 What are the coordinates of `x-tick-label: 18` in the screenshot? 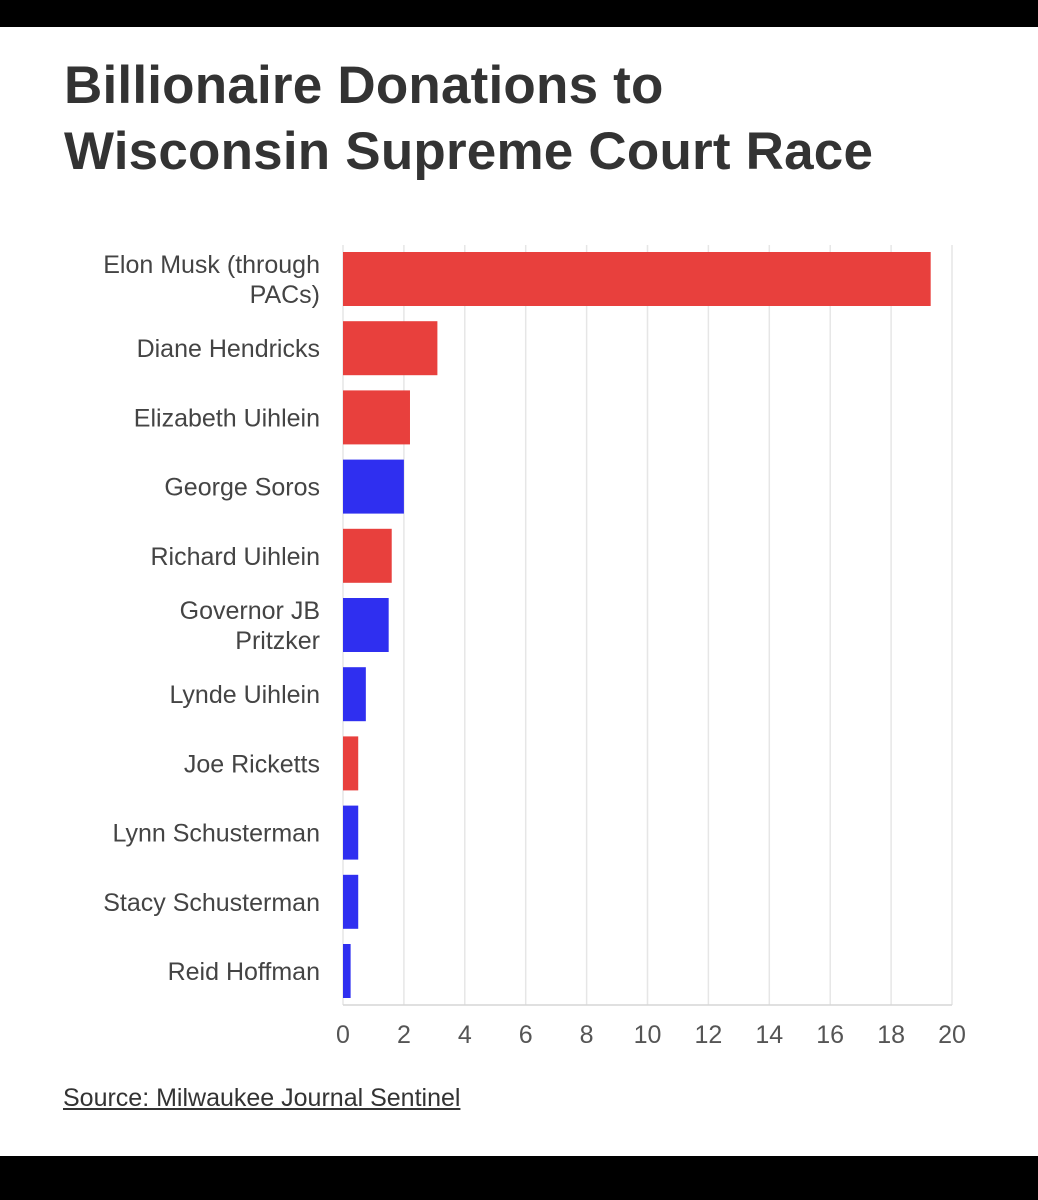 It's located at (891, 1035).